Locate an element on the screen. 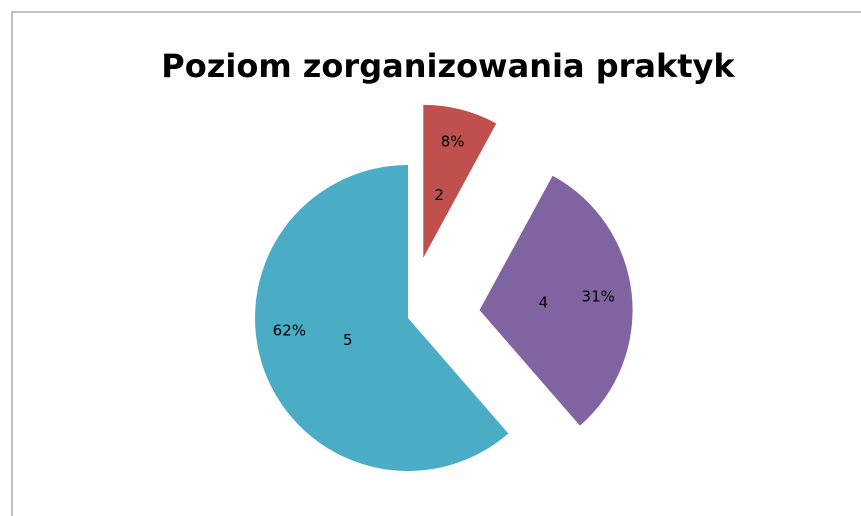 The width and height of the screenshot is (861, 516). chart-title: Poziom zorganizowania praktyk is located at coordinates (448, 66).